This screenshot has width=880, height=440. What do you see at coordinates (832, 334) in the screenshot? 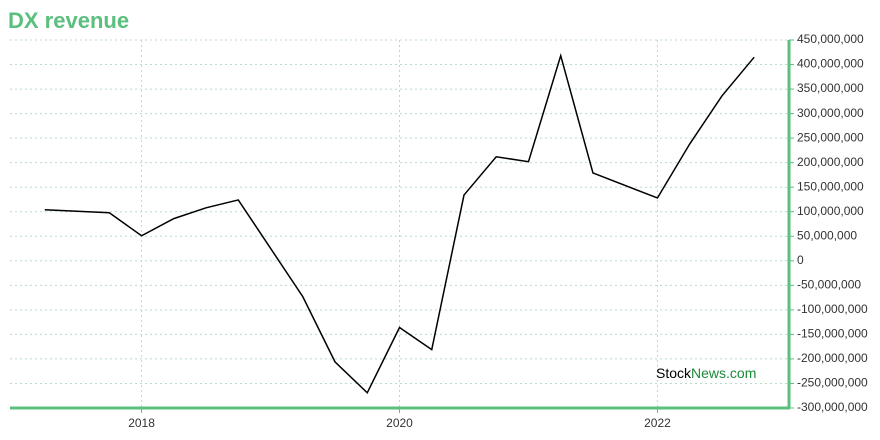
I see `y-tick-label: -150,000,000` at bounding box center [832, 334].